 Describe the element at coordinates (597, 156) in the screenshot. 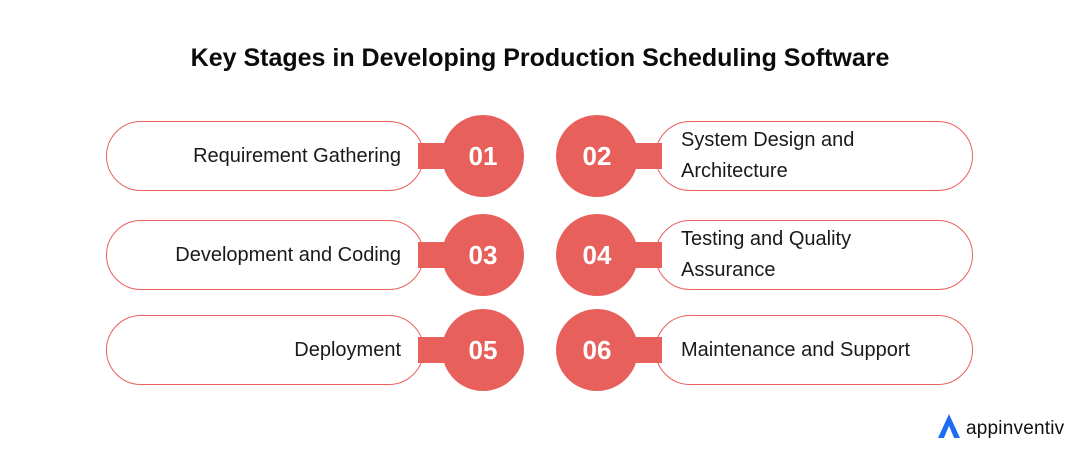

I see `stage-02-number-badge: 02` at that location.